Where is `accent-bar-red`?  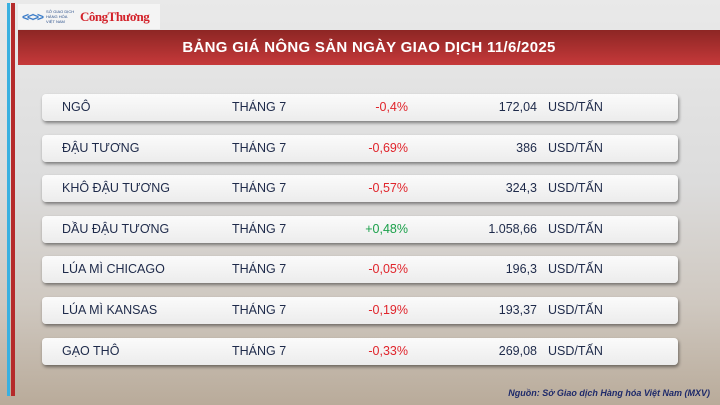 accent-bar-red is located at coordinates (13, 199).